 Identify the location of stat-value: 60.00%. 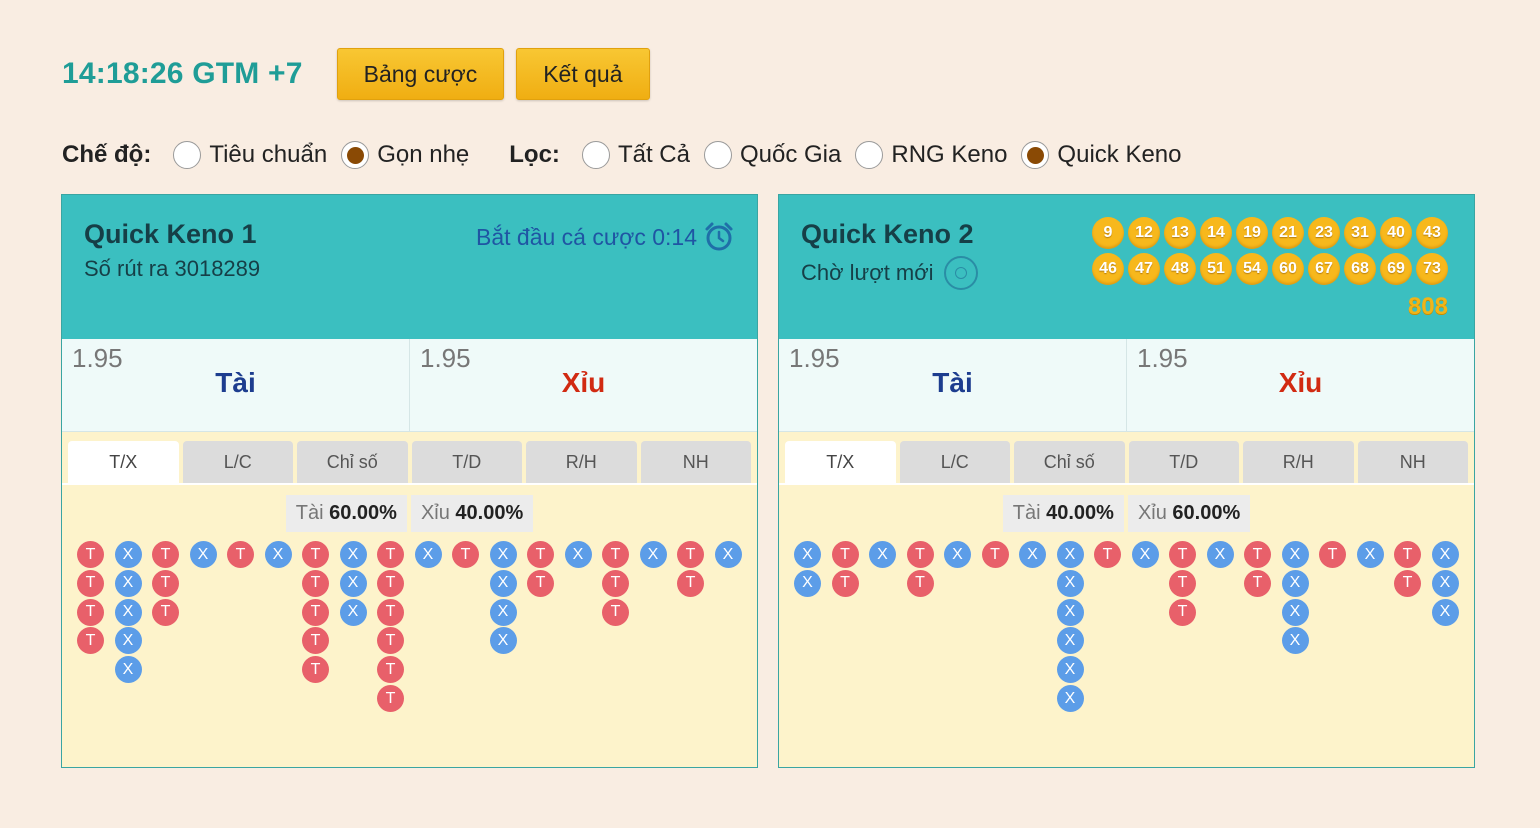
(1206, 513).